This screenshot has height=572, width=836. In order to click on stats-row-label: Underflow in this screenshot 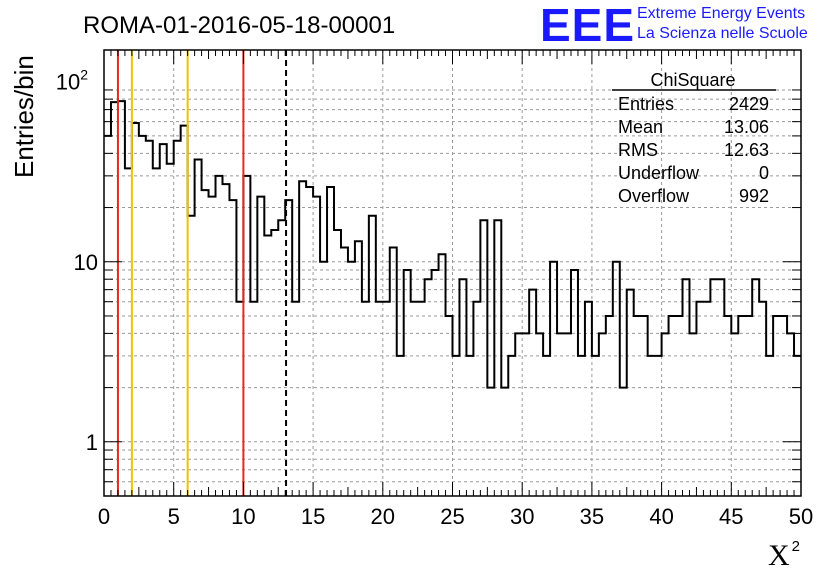, I will do `click(659, 173)`.